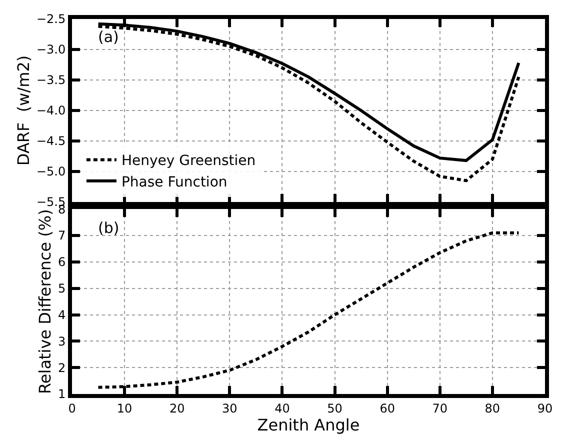  Describe the element at coordinates (124, 408) in the screenshot. I see `x-tick-label: 10` at that location.